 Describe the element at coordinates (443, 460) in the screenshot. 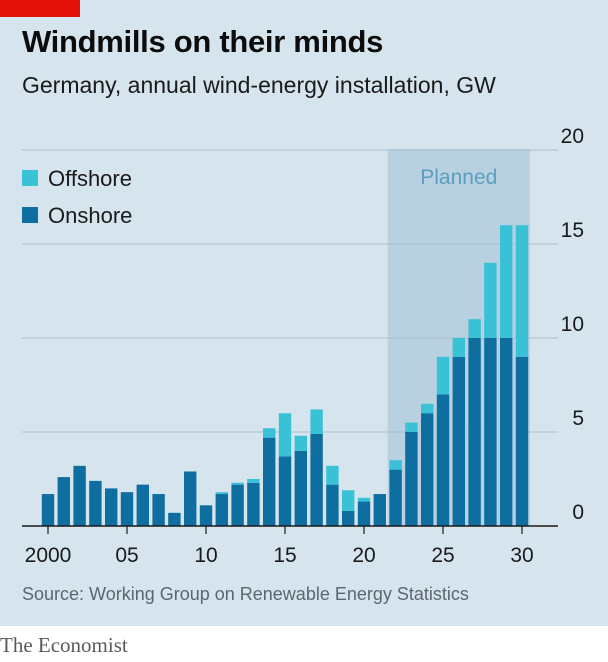

I see `bar-onshore-2025` at that location.